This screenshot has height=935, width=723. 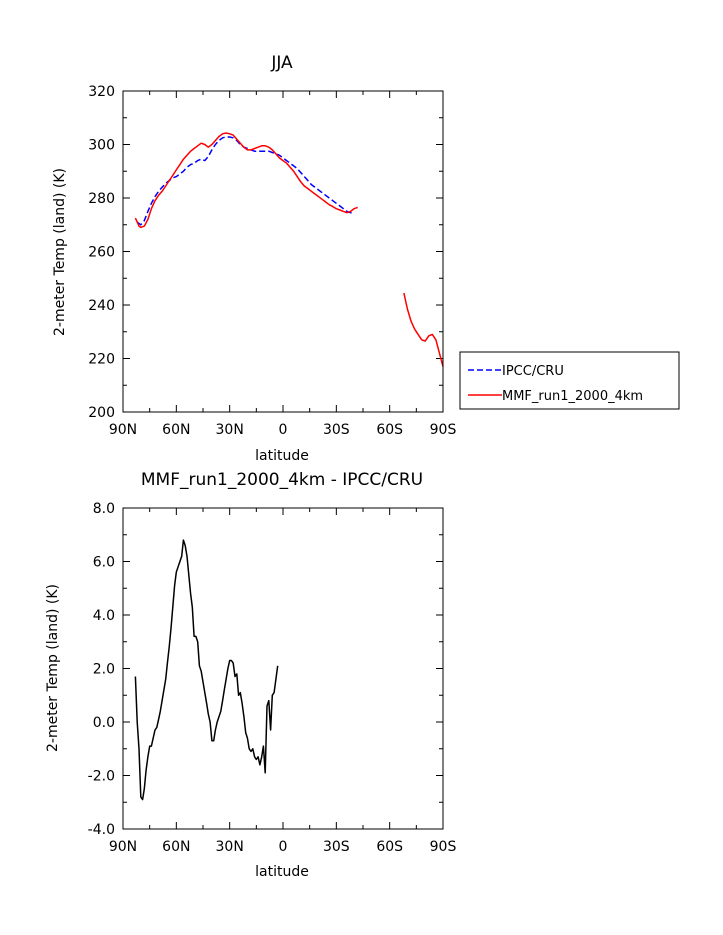 I want to click on top-xtick-label: 60N, so click(x=176, y=430).